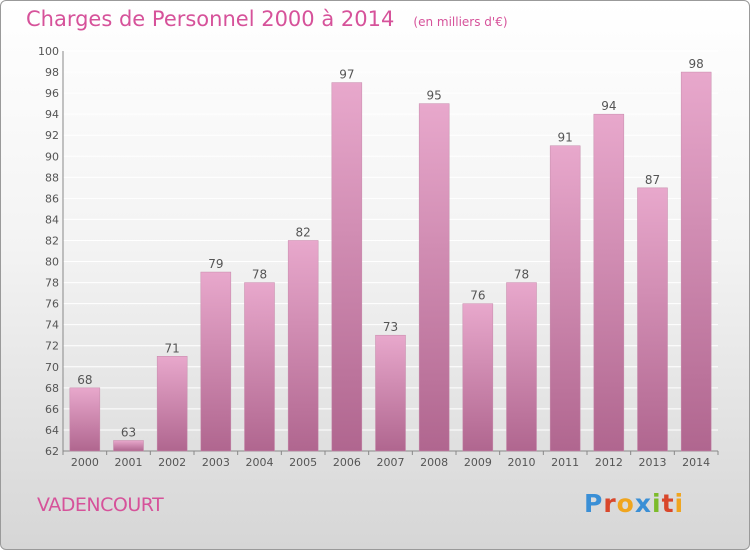 The height and width of the screenshot is (550, 750). I want to click on logo-letter: t, so click(668, 503).